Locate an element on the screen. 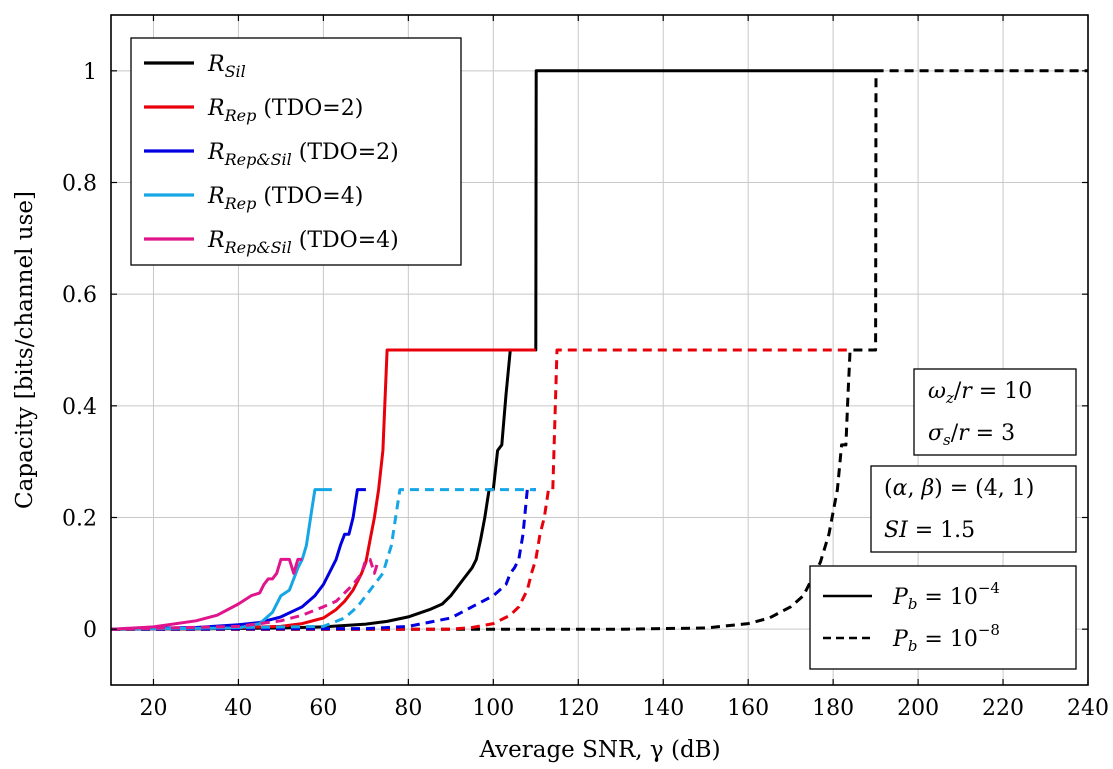  x-tick-label: 220 is located at coordinates (1003, 708).